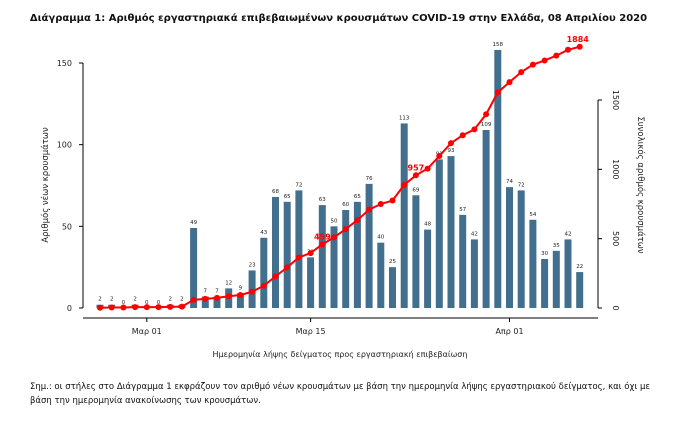  Describe the element at coordinates (241, 288) in the screenshot. I see `bar-label: 9` at that location.